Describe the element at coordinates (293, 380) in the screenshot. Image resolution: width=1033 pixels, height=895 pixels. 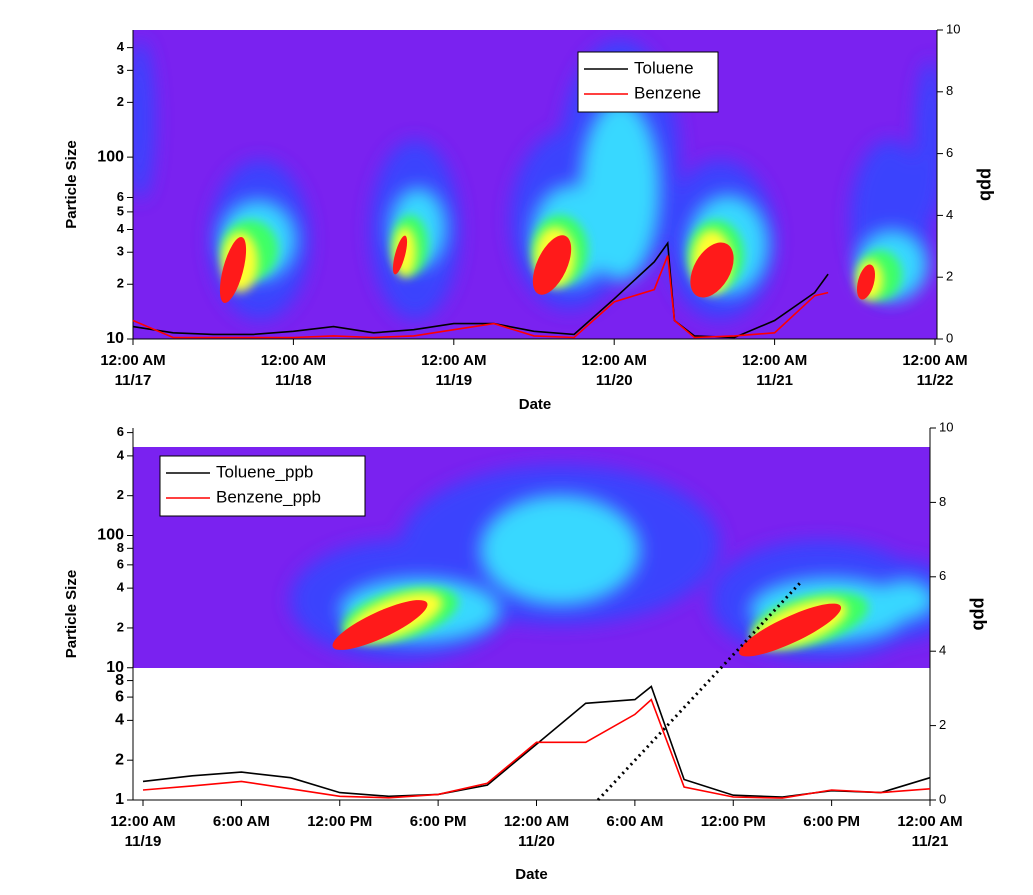
I see `x-tick-sublabel: 11/18` at that location.